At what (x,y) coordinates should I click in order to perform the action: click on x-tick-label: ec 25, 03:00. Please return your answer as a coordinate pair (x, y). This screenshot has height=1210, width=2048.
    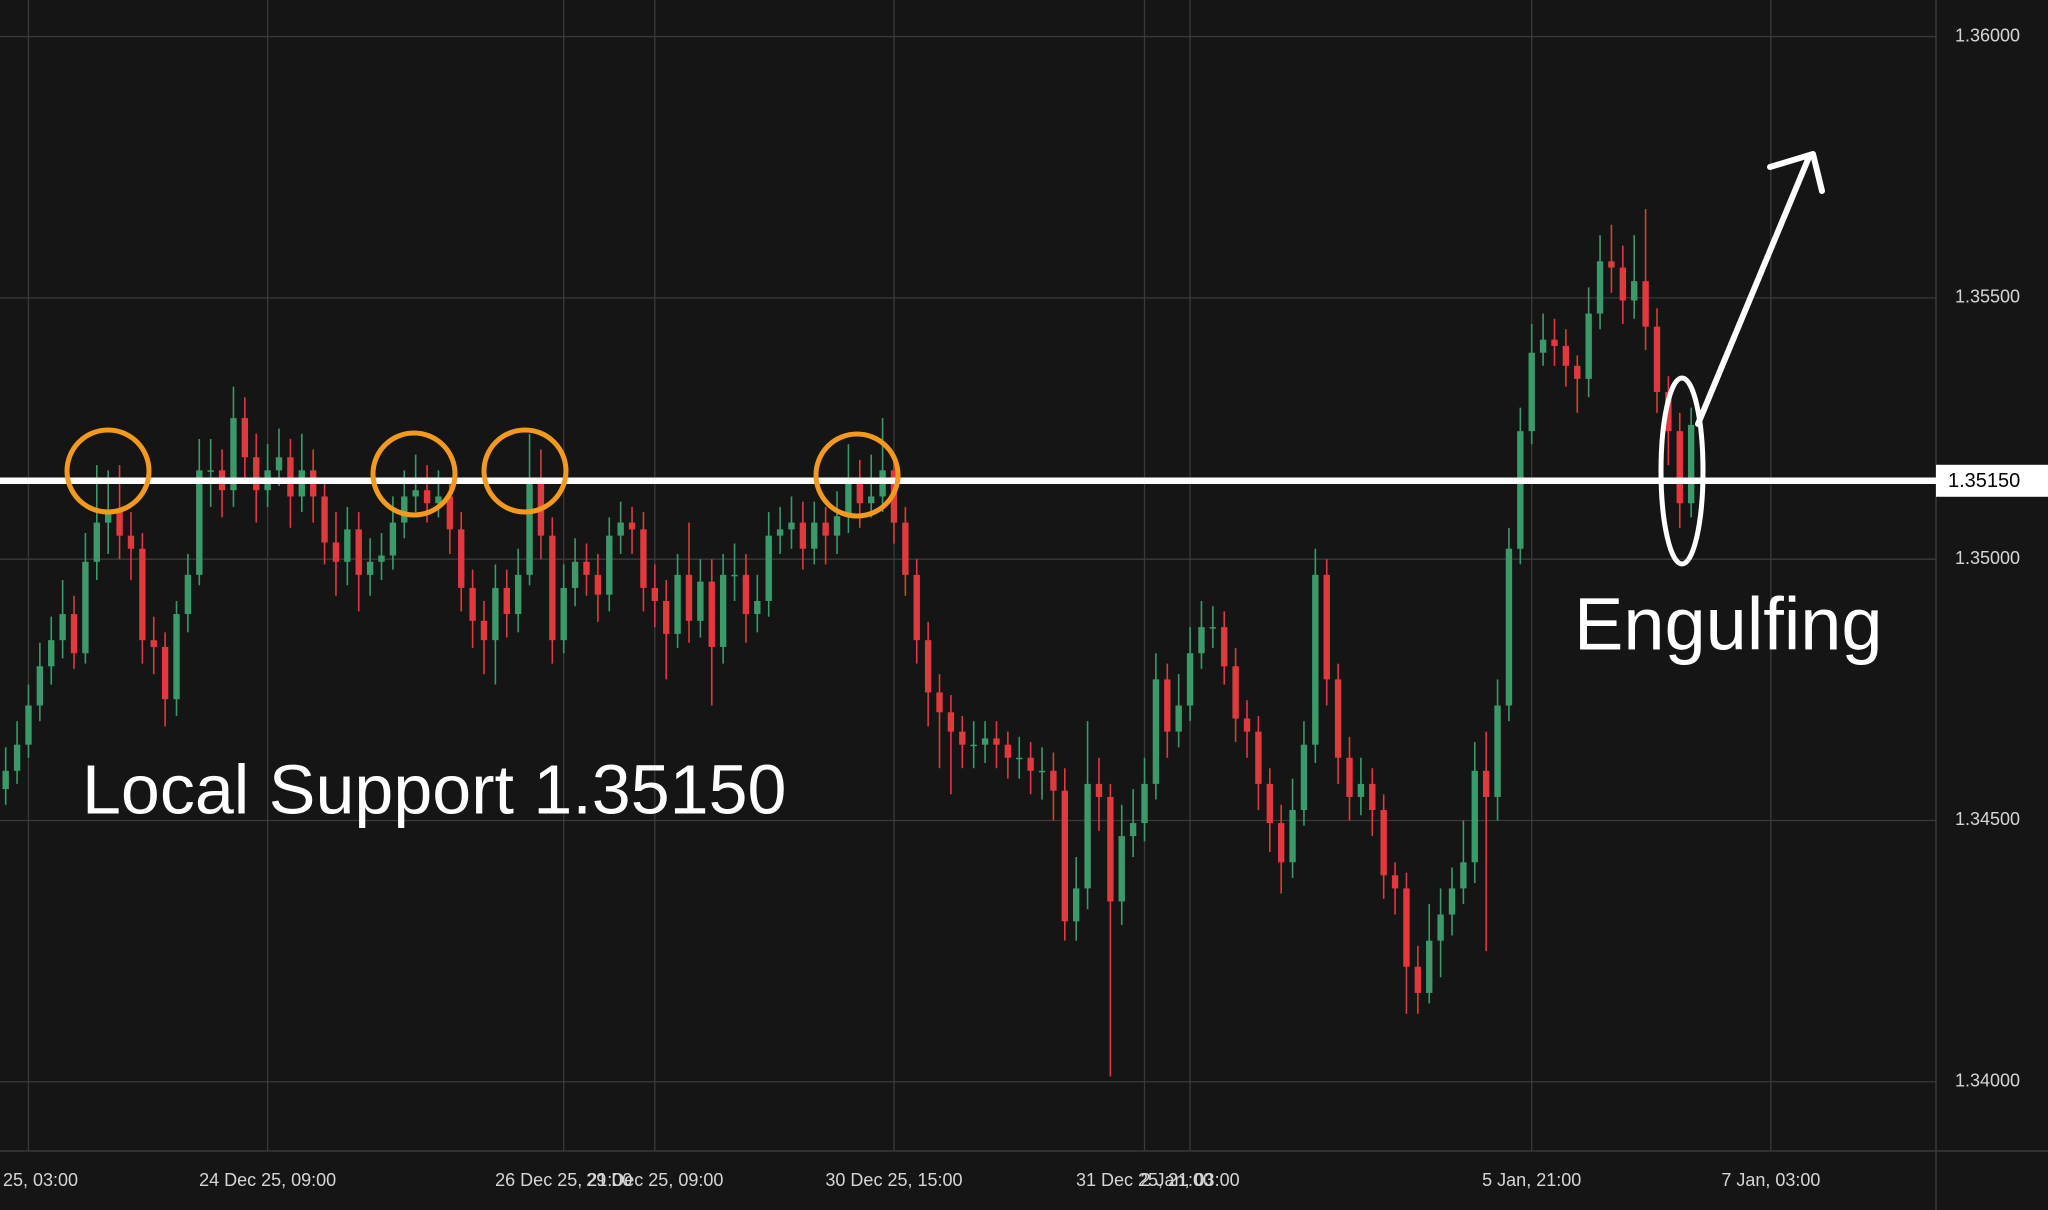
    Looking at the image, I should click on (39, 1180).